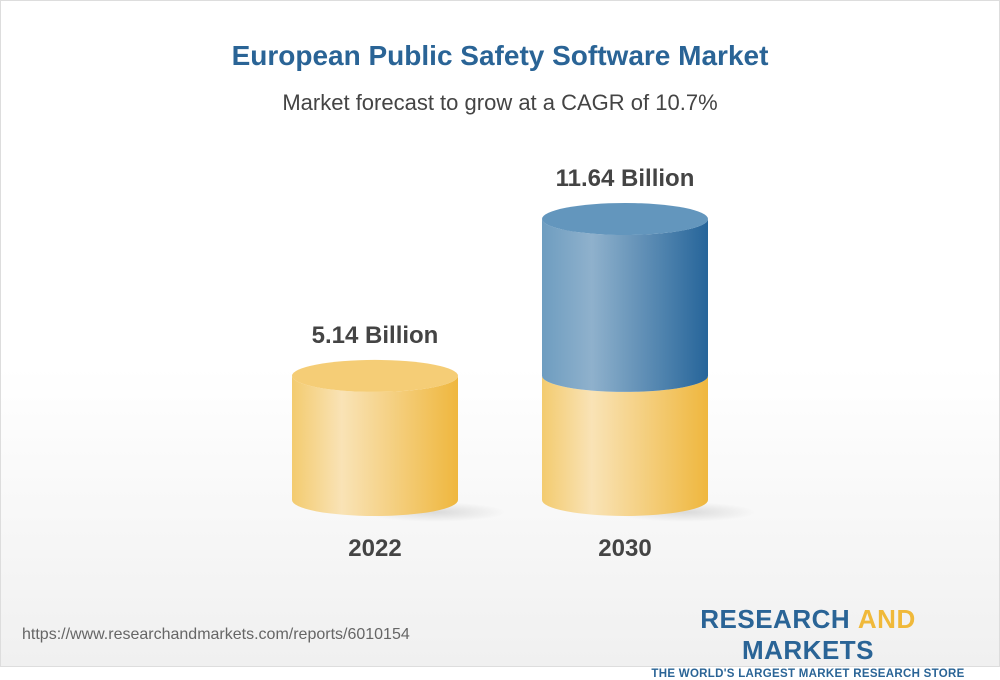 The width and height of the screenshot is (1000, 680). I want to click on chart-title: European Public Safety Software Market, so click(500, 55).